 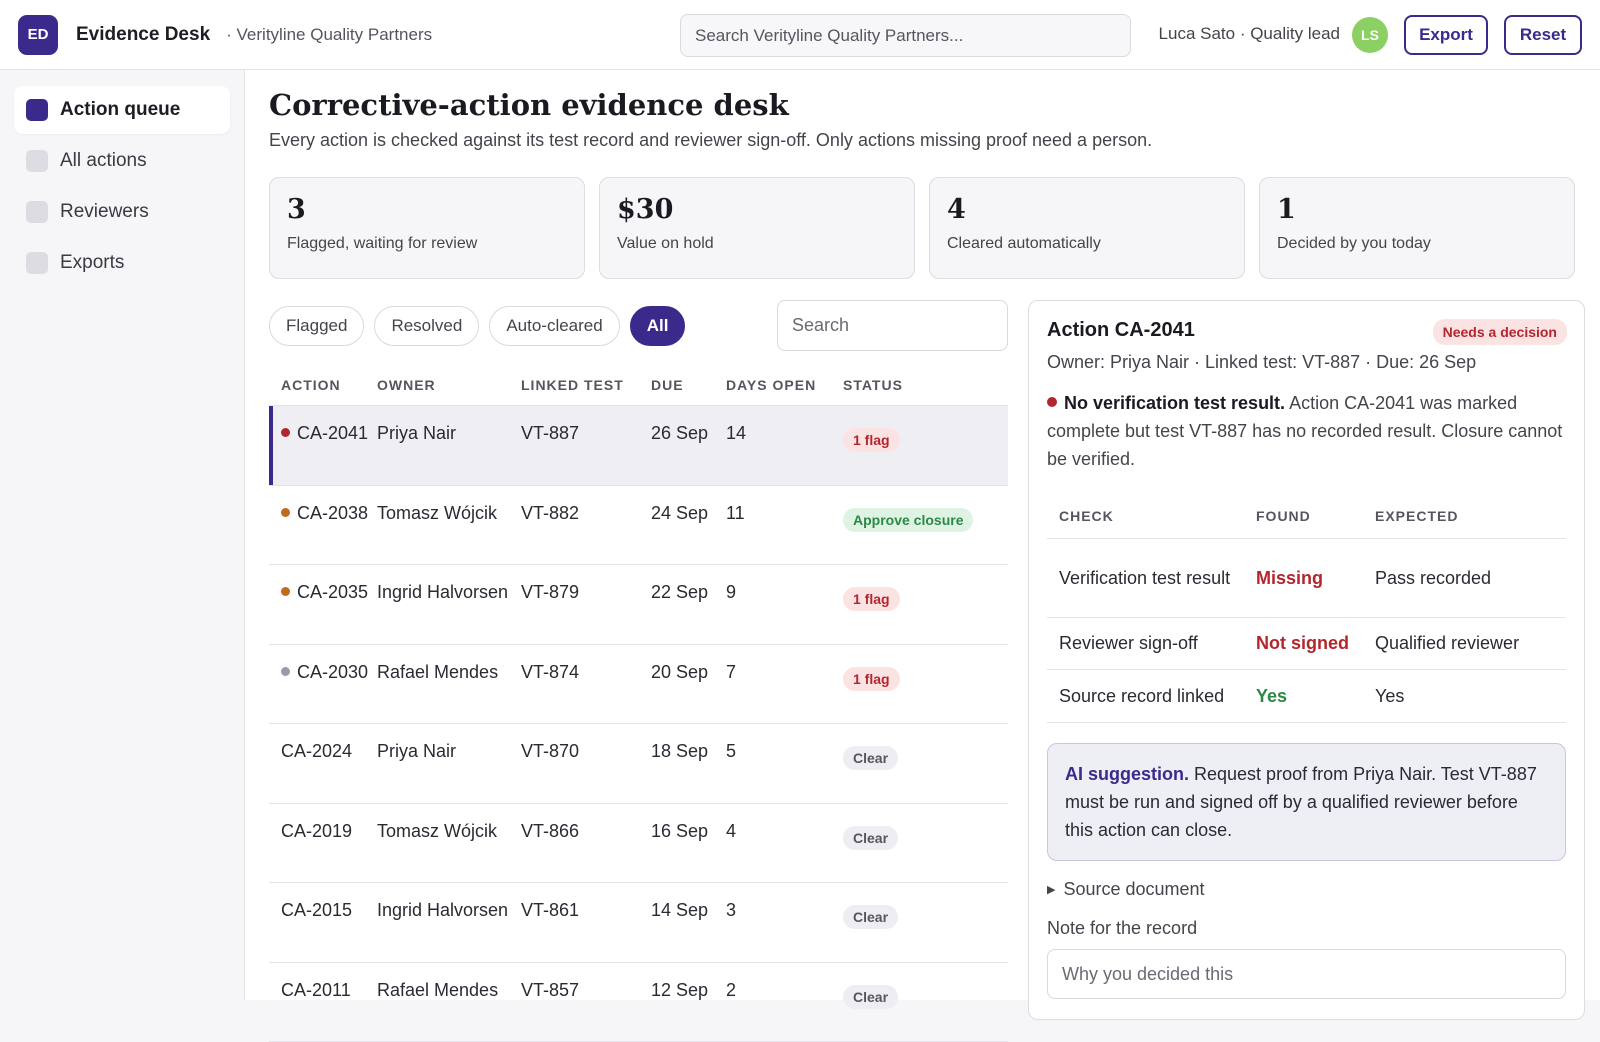 I want to click on app-logo: ED, so click(x=38, y=35).